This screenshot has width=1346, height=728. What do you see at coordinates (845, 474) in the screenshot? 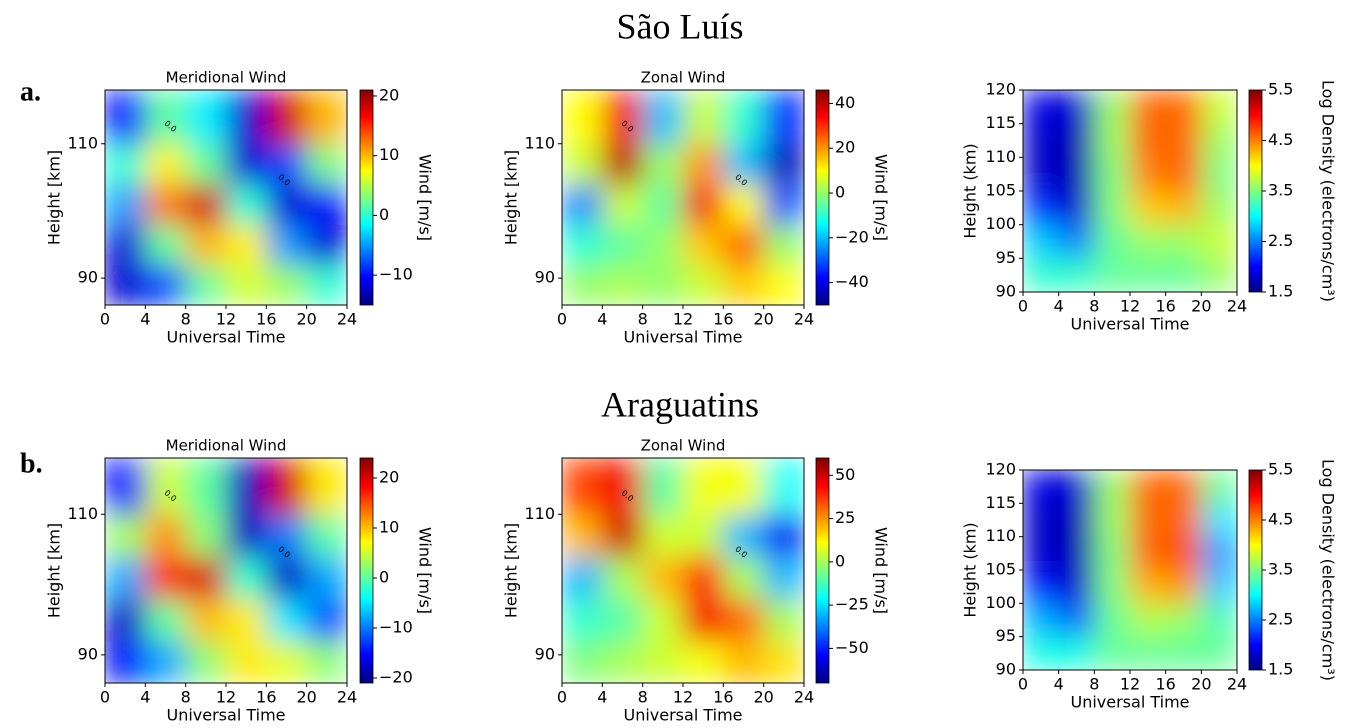
I see `colorbar-tick-label: 50` at bounding box center [845, 474].